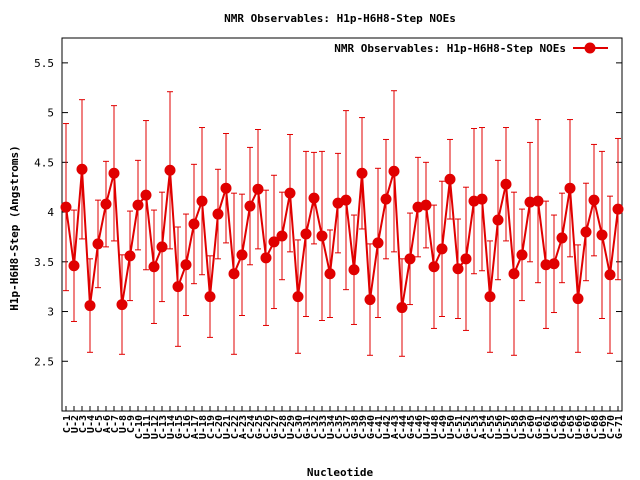  Describe the element at coordinates (44, 361) in the screenshot. I see `y-tick-label: 2.5` at that location.